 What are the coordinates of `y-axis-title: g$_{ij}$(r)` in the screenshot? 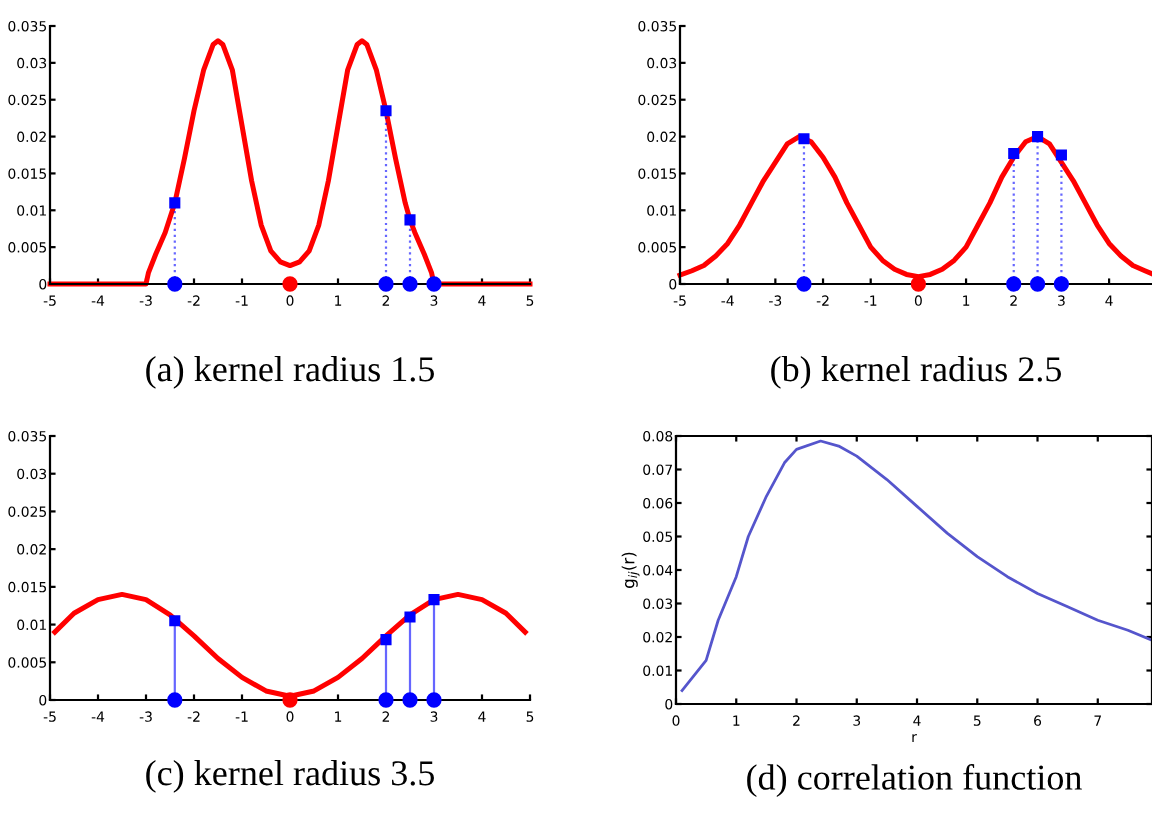 It's located at (630, 570).